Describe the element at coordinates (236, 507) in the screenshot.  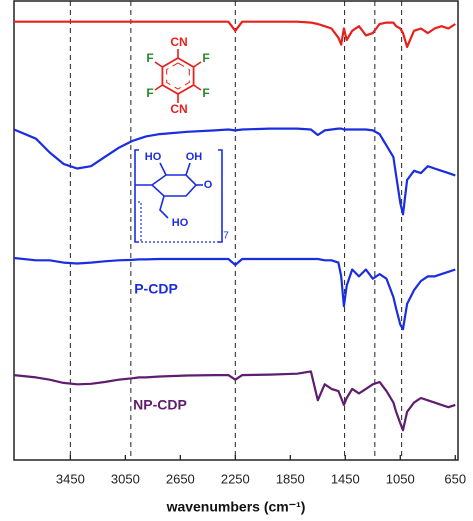
I see `x-axis-title: wavenumbers (cm⁻¹)` at that location.